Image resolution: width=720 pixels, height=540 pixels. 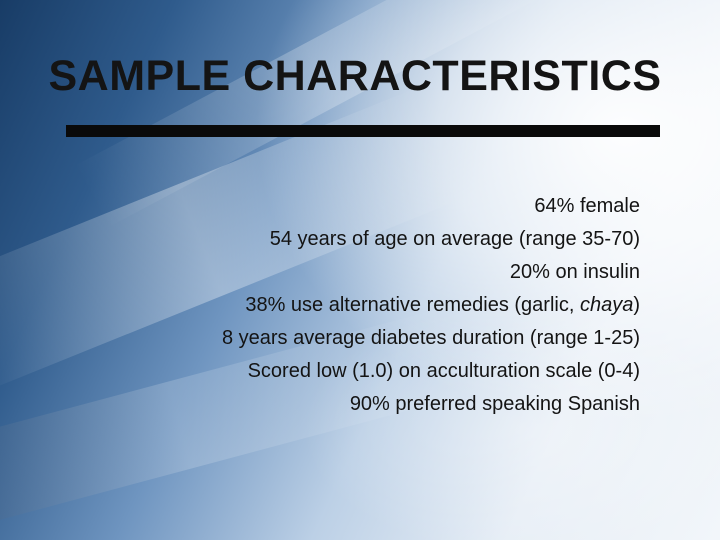 I want to click on list-item-italic-text: chaya, so click(x=606, y=305).